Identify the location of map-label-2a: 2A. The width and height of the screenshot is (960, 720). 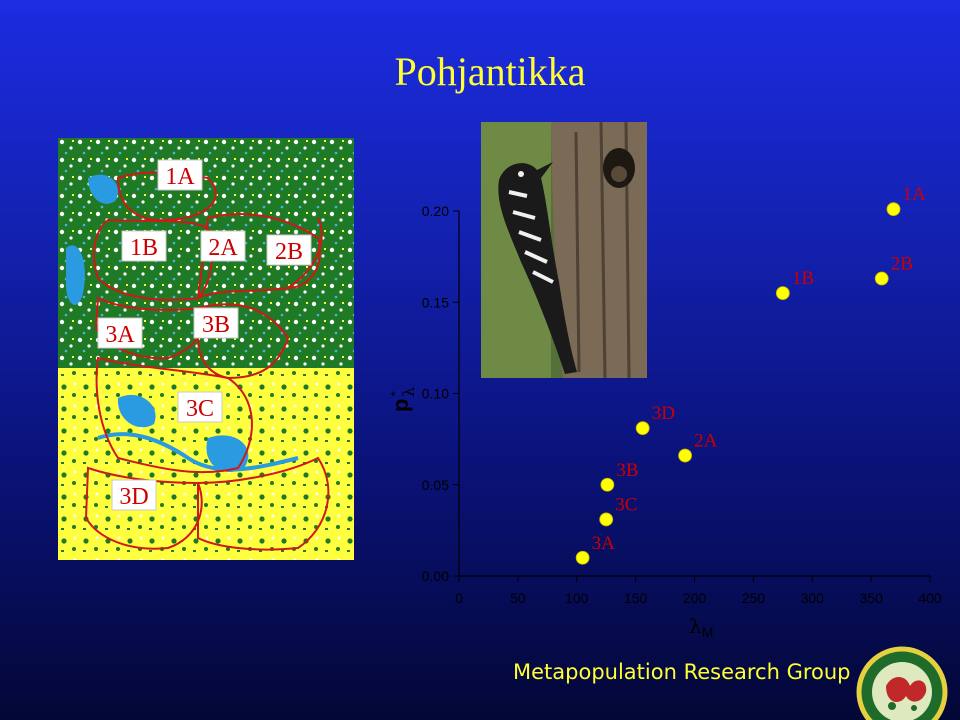
(223, 248).